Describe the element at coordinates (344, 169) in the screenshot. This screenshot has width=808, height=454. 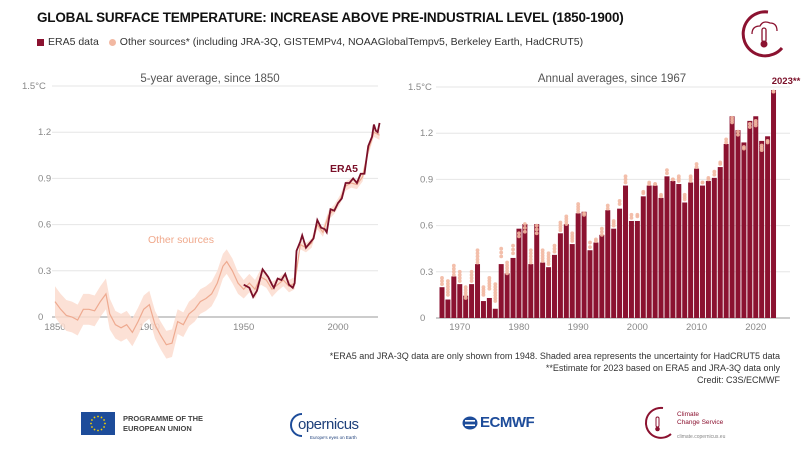
I see `era5-annotation: ERA5` at that location.